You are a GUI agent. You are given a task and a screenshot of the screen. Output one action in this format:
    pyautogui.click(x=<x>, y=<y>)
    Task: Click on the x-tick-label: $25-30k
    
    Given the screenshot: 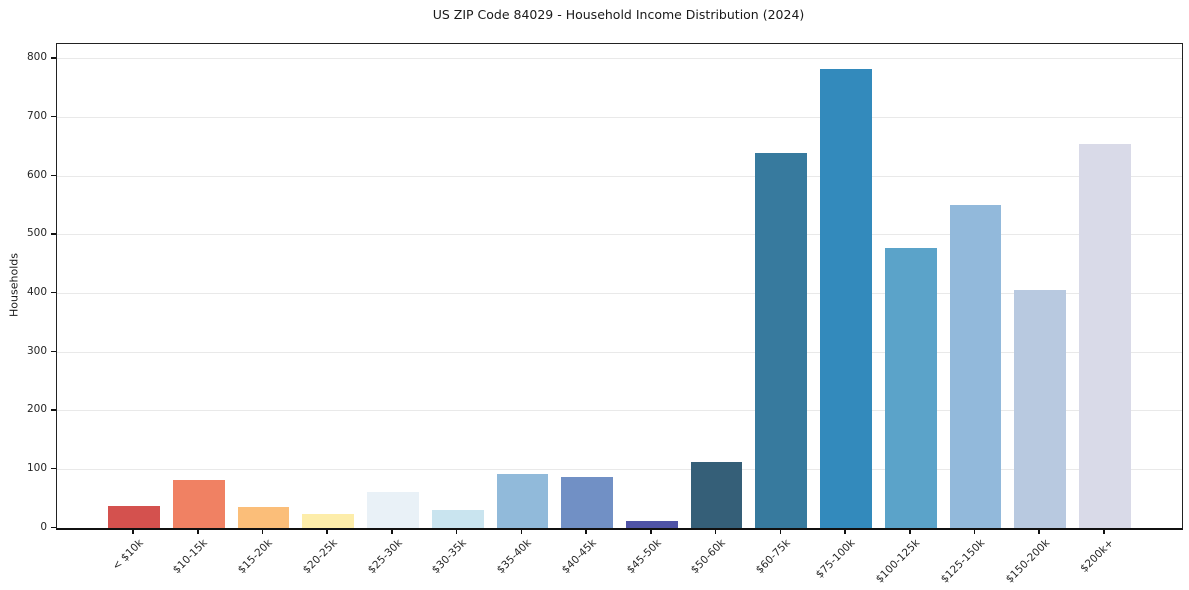 What is the action you would take?
    pyautogui.click(x=385, y=557)
    